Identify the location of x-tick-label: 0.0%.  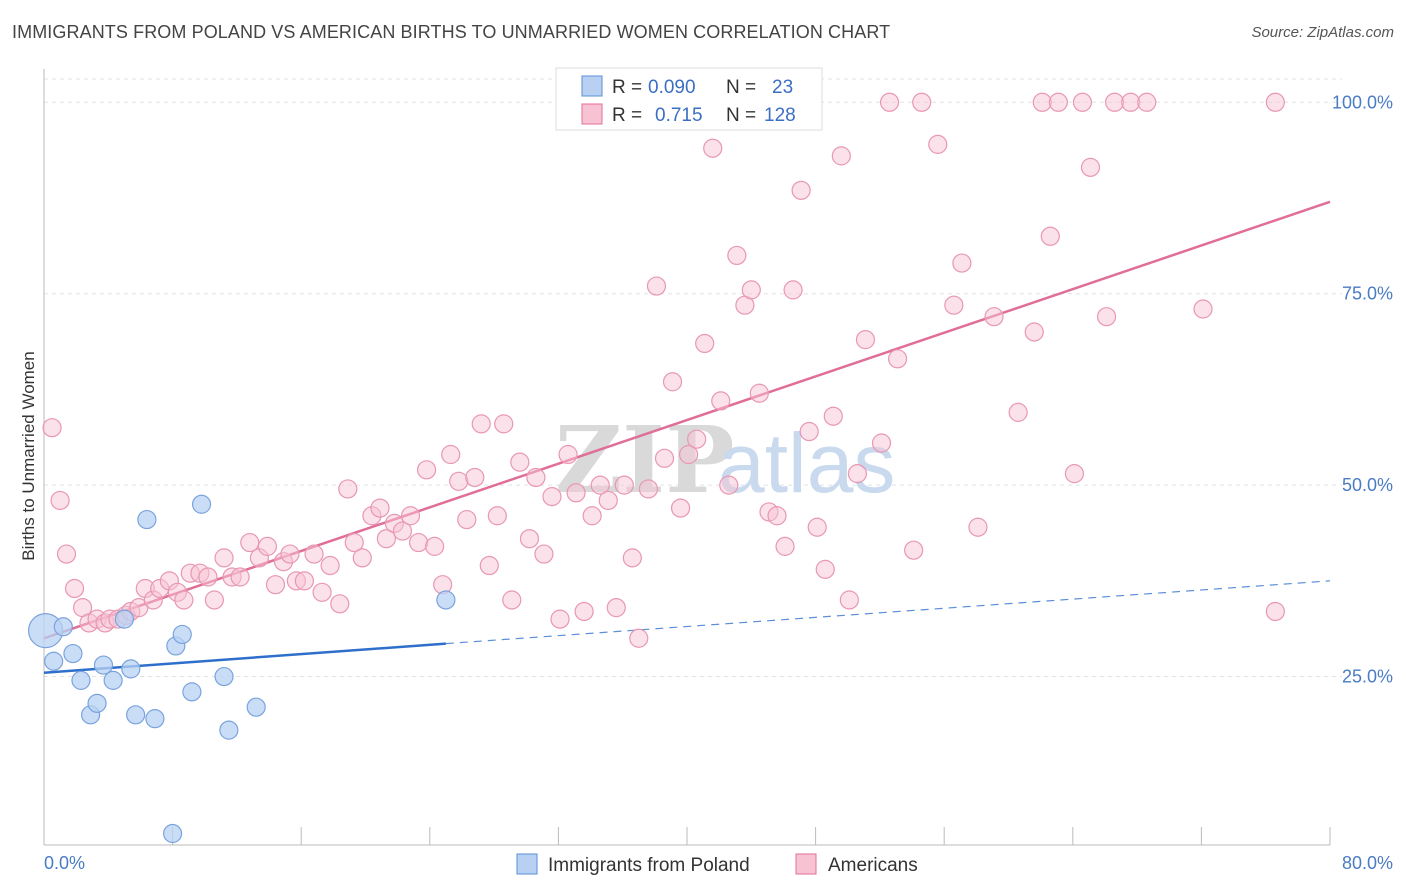
(64, 863).